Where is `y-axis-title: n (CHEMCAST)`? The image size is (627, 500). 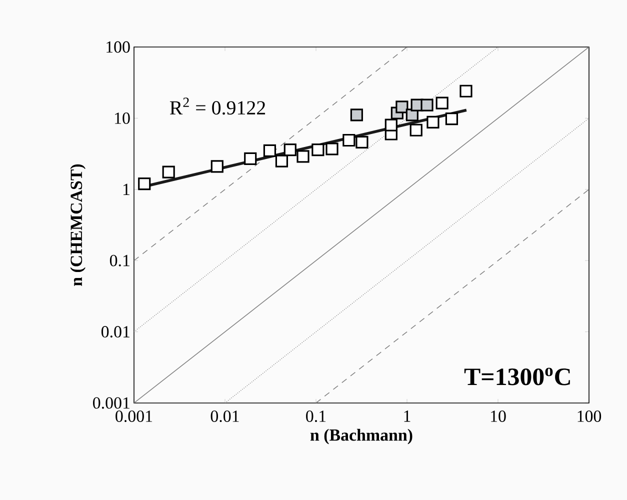 y-axis-title: n (CHEMCAST) is located at coordinates (78, 225).